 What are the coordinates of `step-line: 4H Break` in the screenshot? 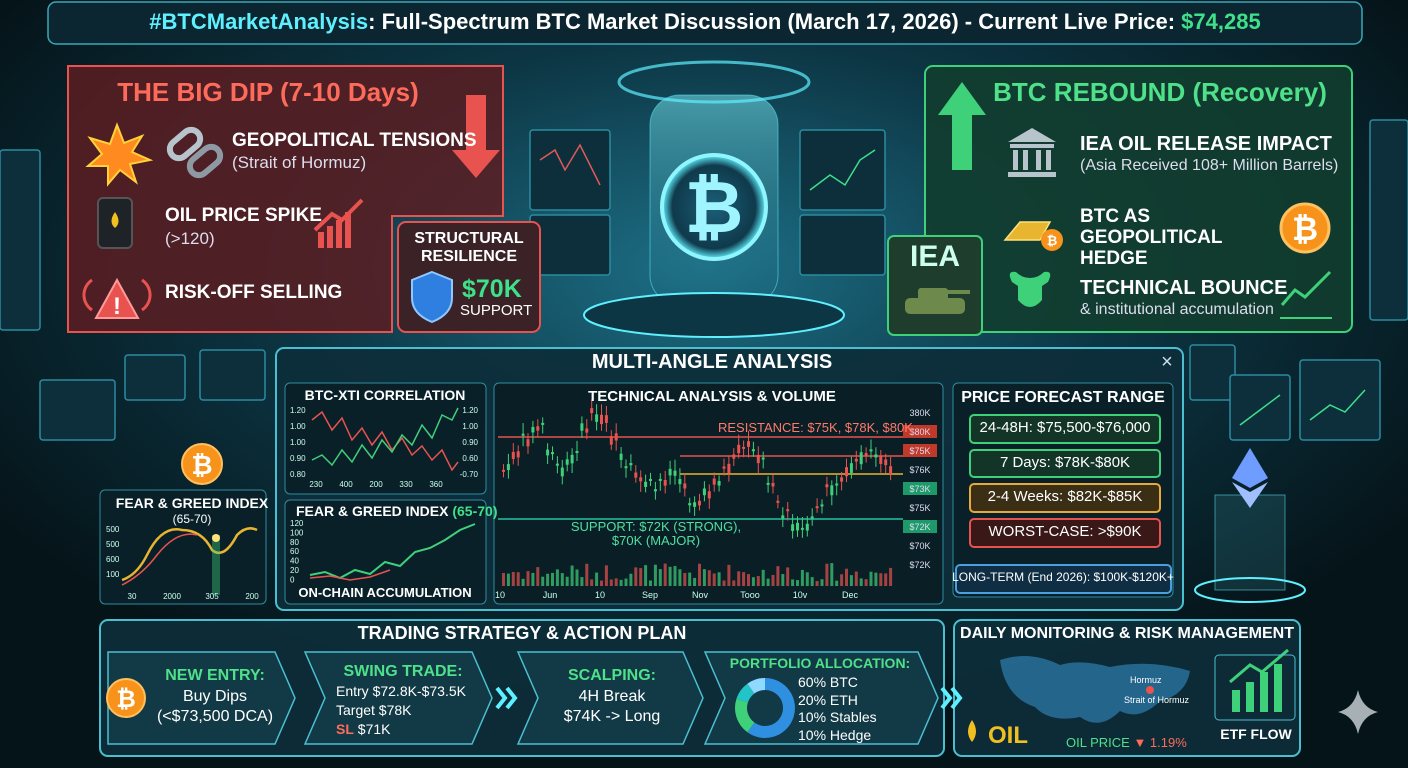 It's located at (612, 696).